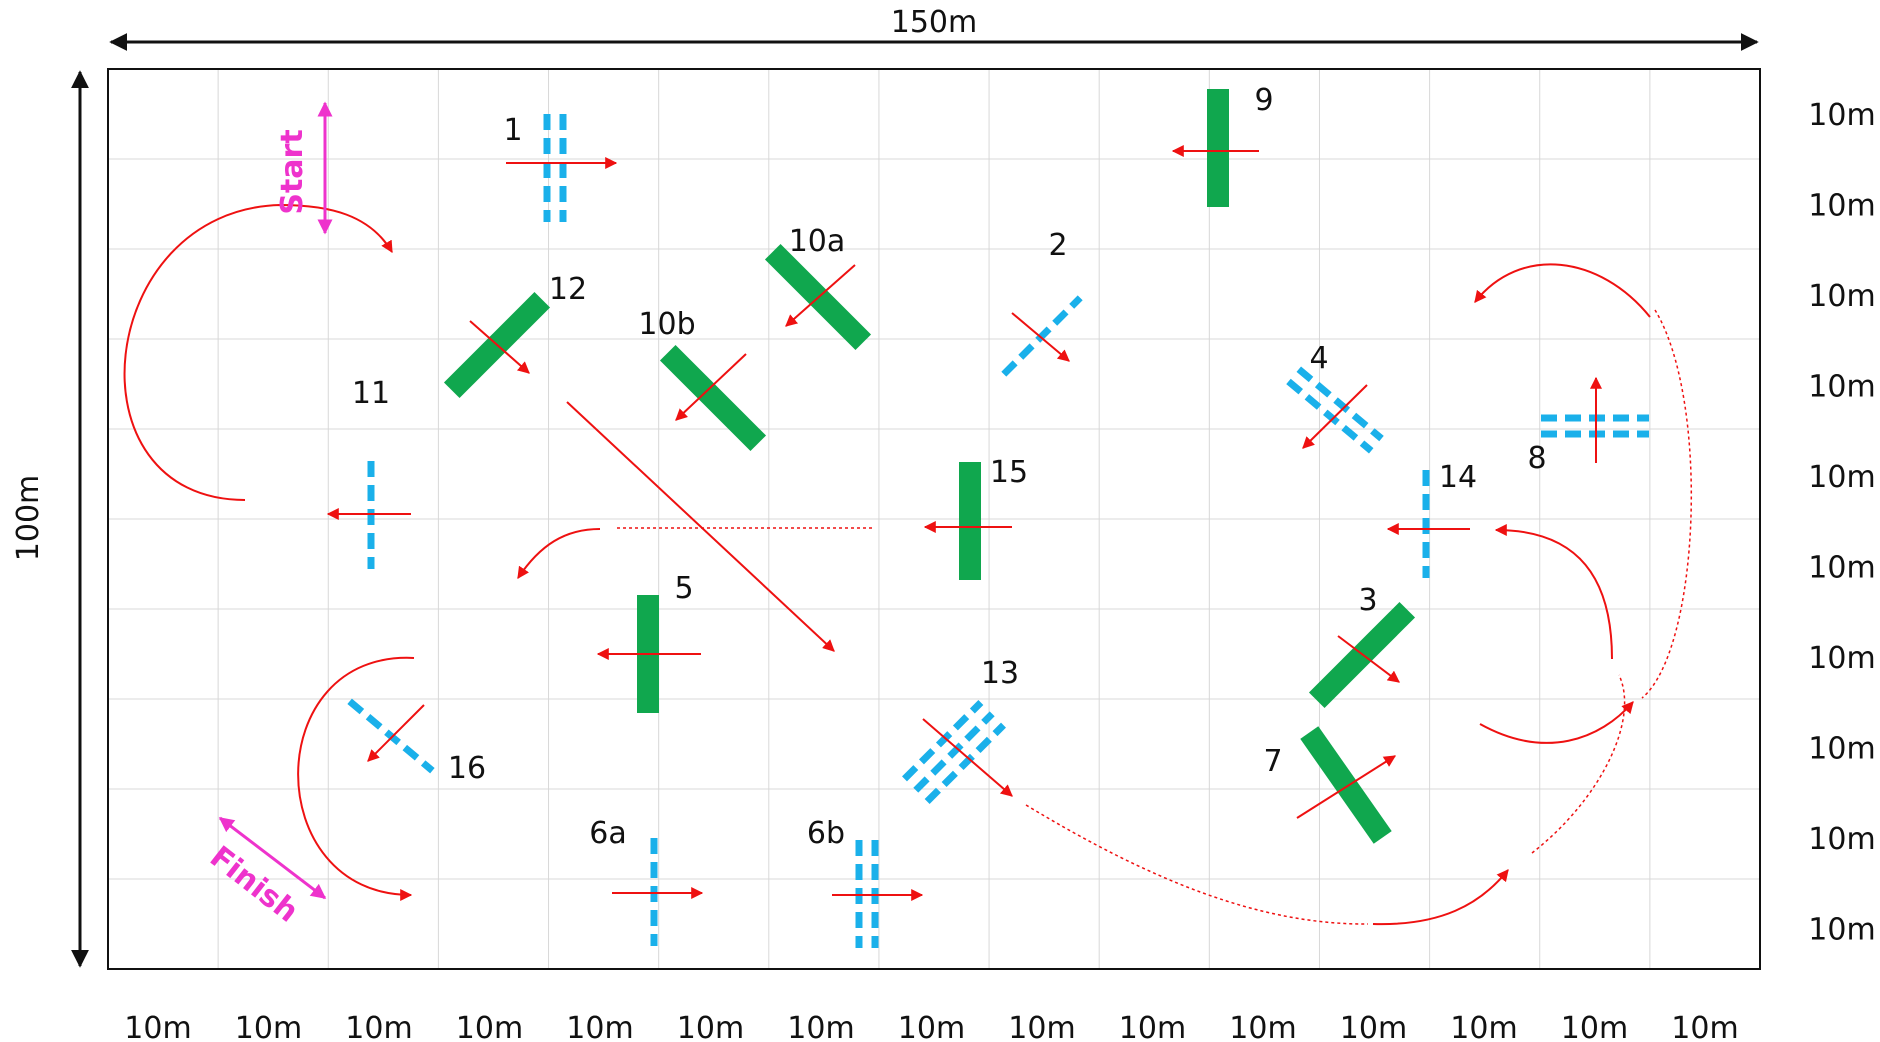 This screenshot has width=1880, height=1042. Describe the element at coordinates (555, 168) in the screenshot. I see `obstacle-1-double-pole` at that location.